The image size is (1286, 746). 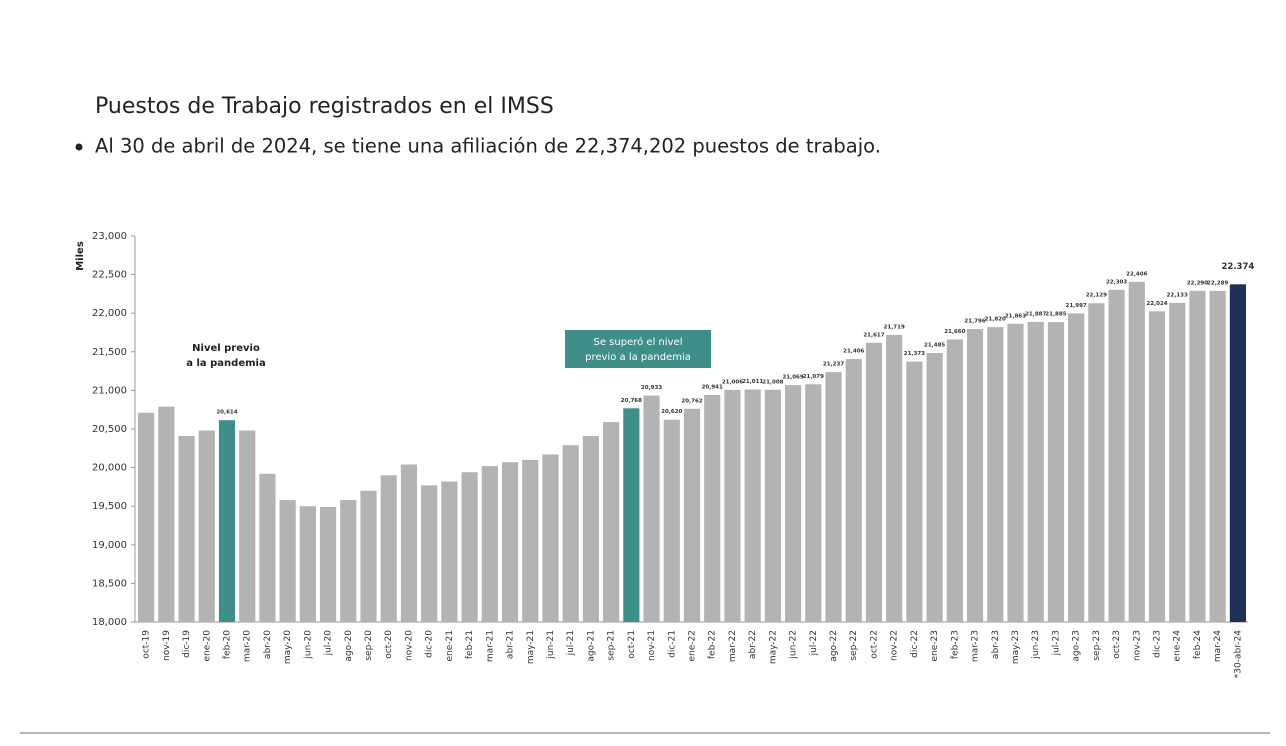 I want to click on x-tick-label: jul-22, so click(x=814, y=643).